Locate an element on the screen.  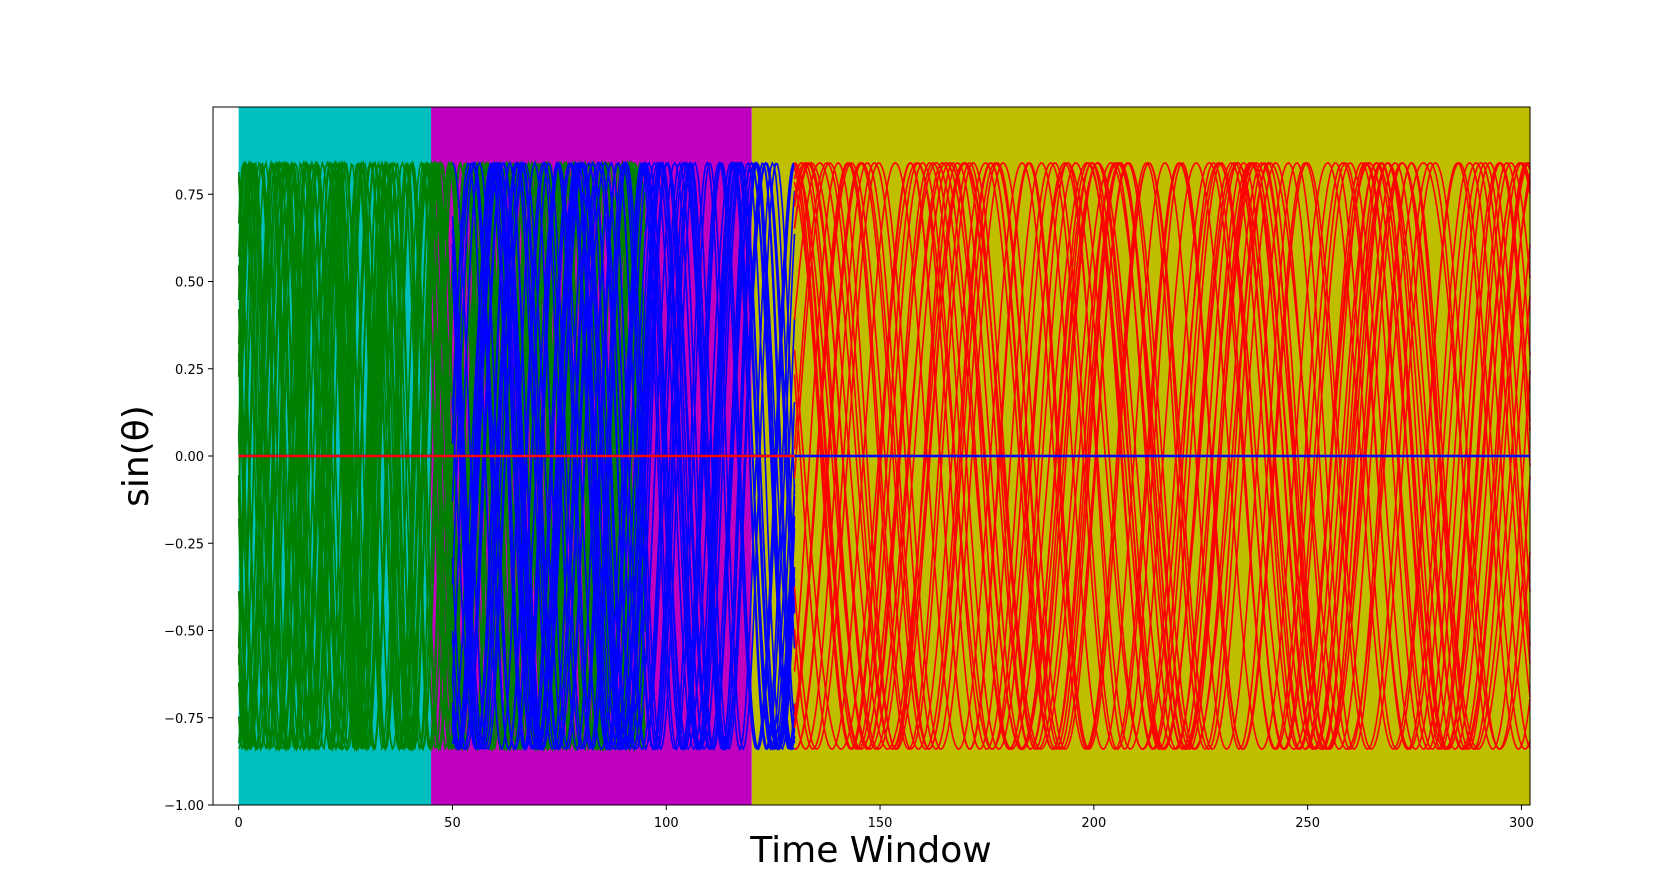
y-tick-label-4: 0.00 is located at coordinates (189, 457).